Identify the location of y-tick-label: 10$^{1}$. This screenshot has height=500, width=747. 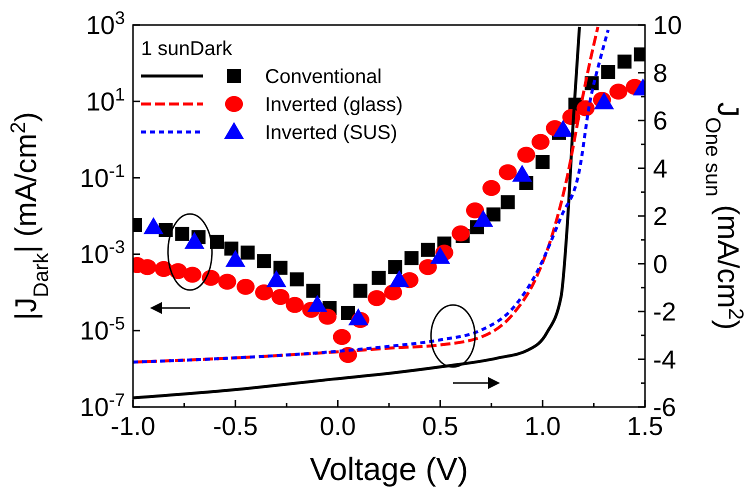
(105, 100).